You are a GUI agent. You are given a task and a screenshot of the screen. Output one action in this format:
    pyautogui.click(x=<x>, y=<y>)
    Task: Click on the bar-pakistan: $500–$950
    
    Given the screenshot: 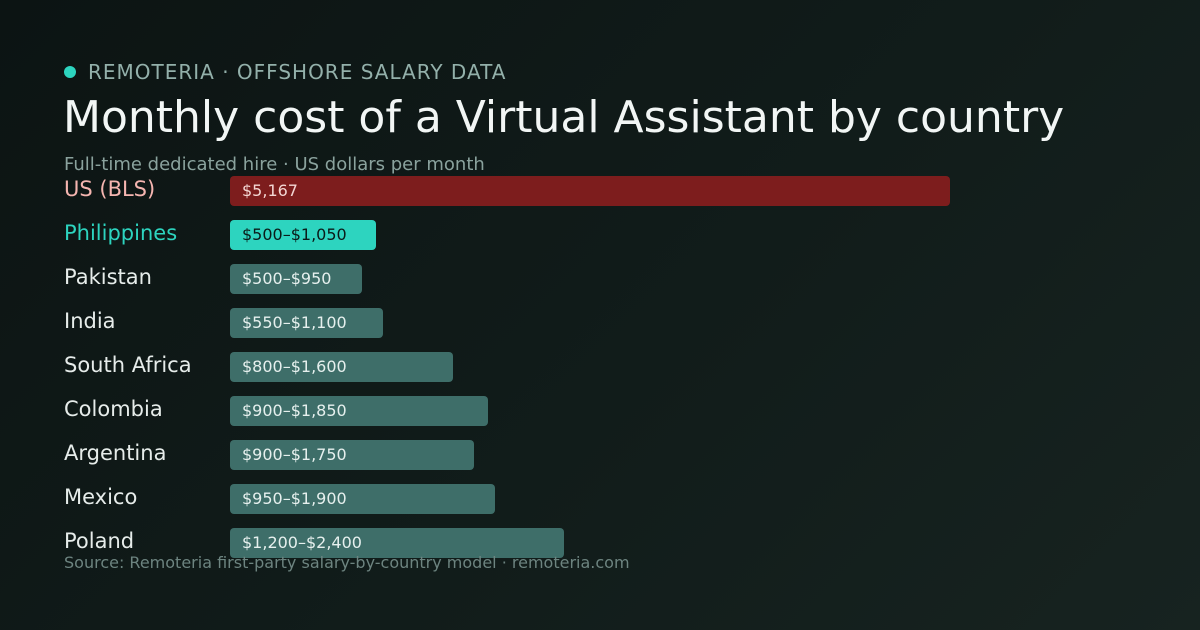 What is the action you would take?
    pyautogui.click(x=296, y=279)
    